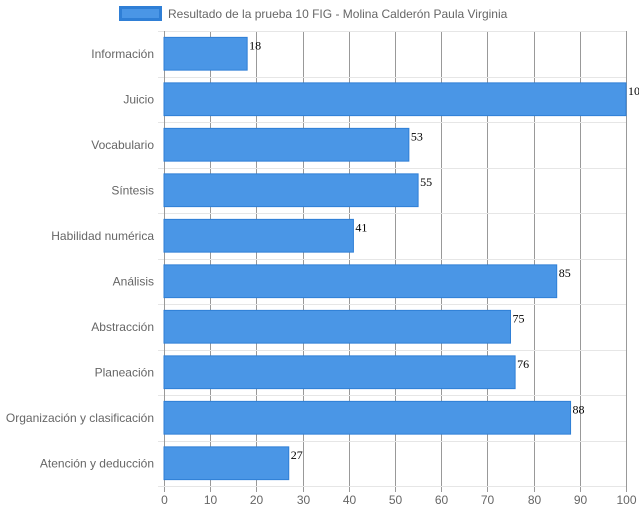 Image resolution: width=639 pixels, height=514 pixels. Describe the element at coordinates (519, 318) in the screenshot. I see `bar-value-label: 75` at that location.